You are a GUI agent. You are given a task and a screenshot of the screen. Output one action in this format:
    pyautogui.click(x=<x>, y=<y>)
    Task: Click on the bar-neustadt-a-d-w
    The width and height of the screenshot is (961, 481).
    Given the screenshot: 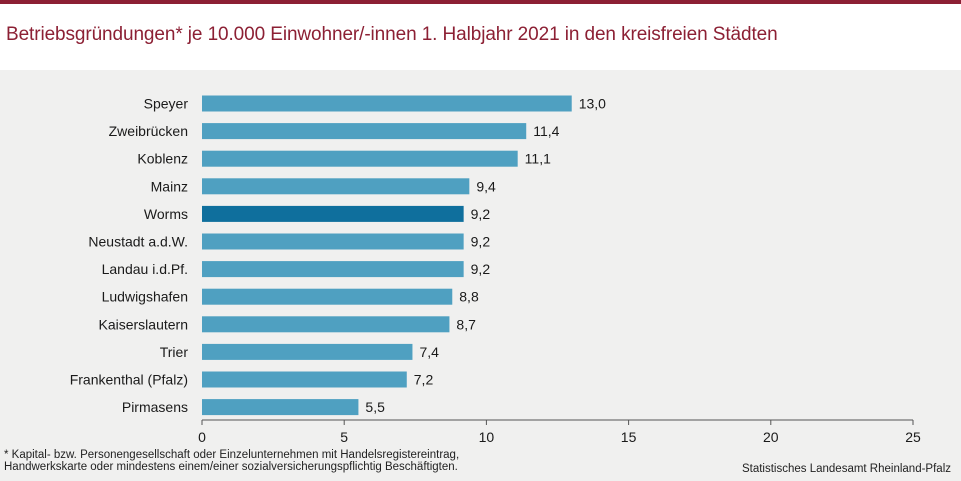 What is the action you would take?
    pyautogui.click(x=333, y=241)
    